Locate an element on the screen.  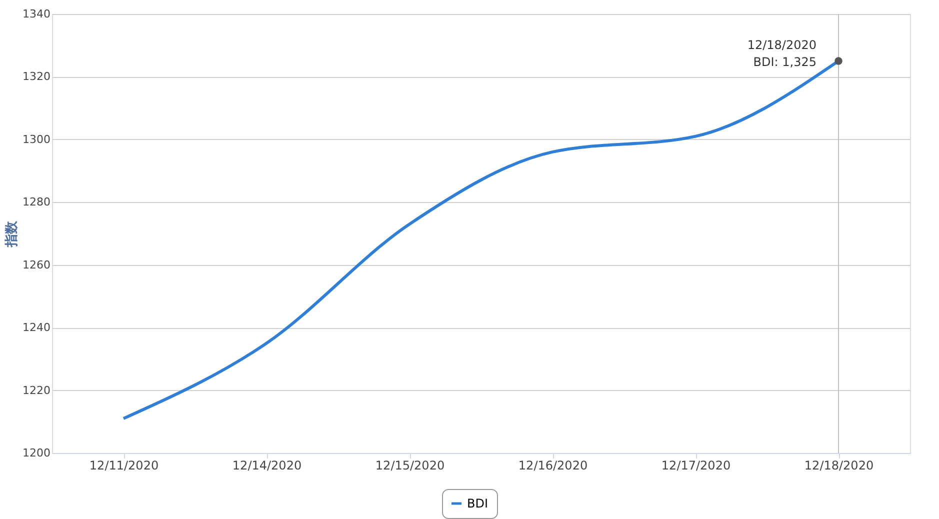
y-tick-label: 1300 is located at coordinates (36, 139).